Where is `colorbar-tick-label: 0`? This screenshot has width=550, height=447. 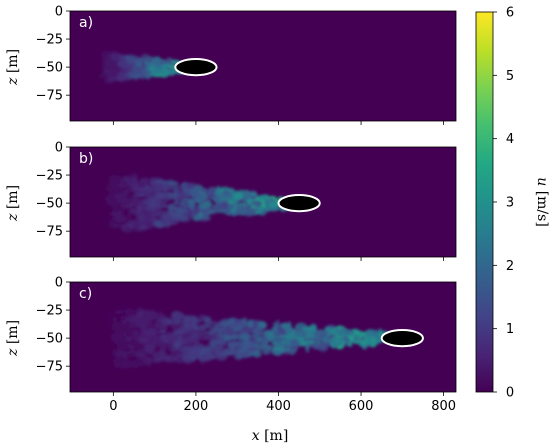
colorbar-tick-label: 0 is located at coordinates (510, 393).